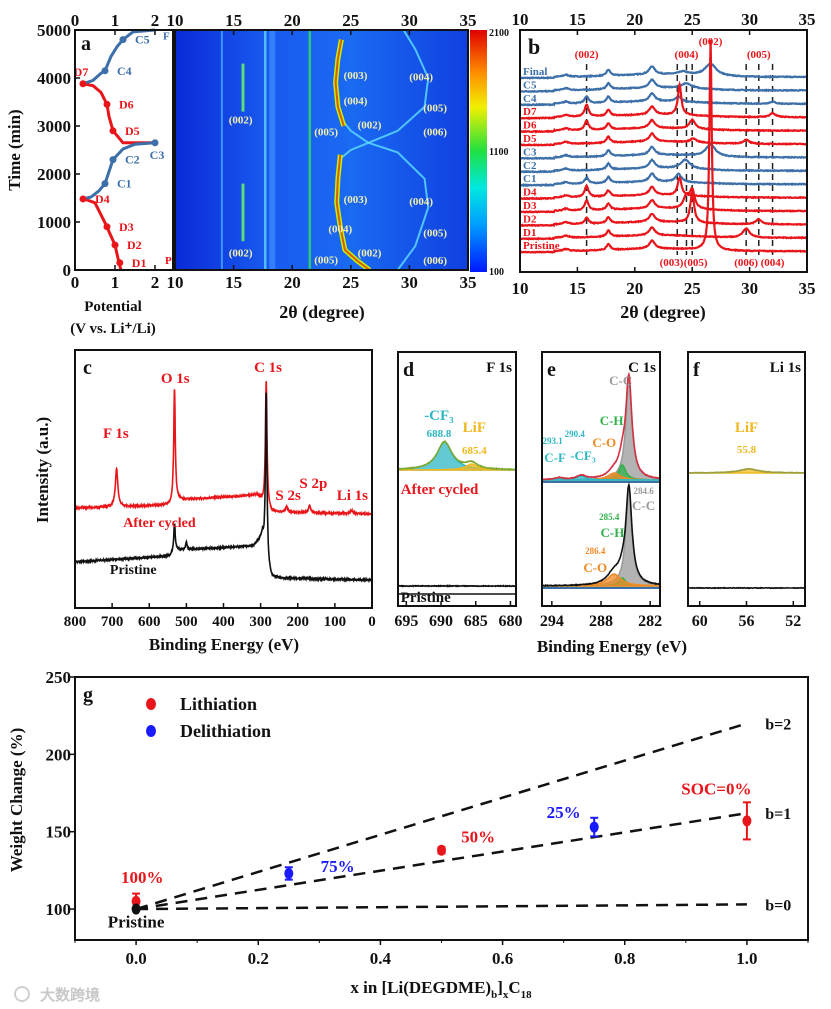 The width and height of the screenshot is (831, 1009). Describe the element at coordinates (612, 646) in the screenshot. I see `xps-x-axis-title: Binding Energy (eV)` at that location.